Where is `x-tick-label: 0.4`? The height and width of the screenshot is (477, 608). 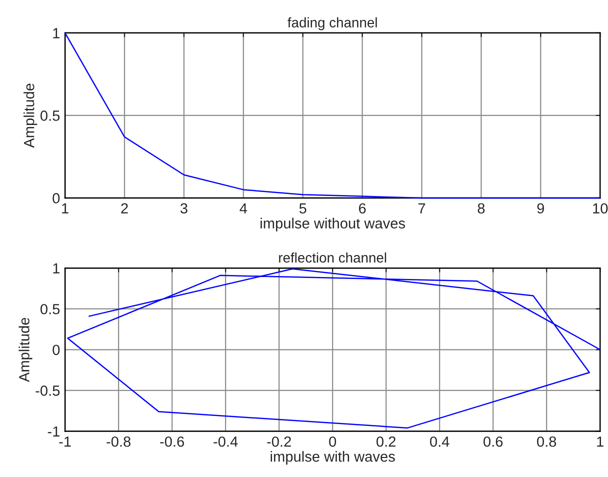
x-tick-label: 0.4 is located at coordinates (440, 441).